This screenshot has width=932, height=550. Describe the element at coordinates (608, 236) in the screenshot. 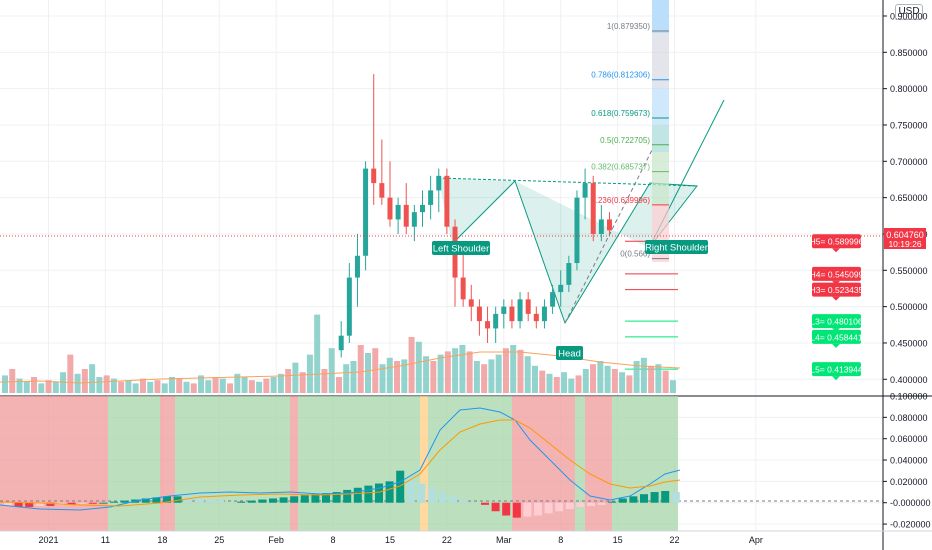

I see `fib-diagonal` at that location.